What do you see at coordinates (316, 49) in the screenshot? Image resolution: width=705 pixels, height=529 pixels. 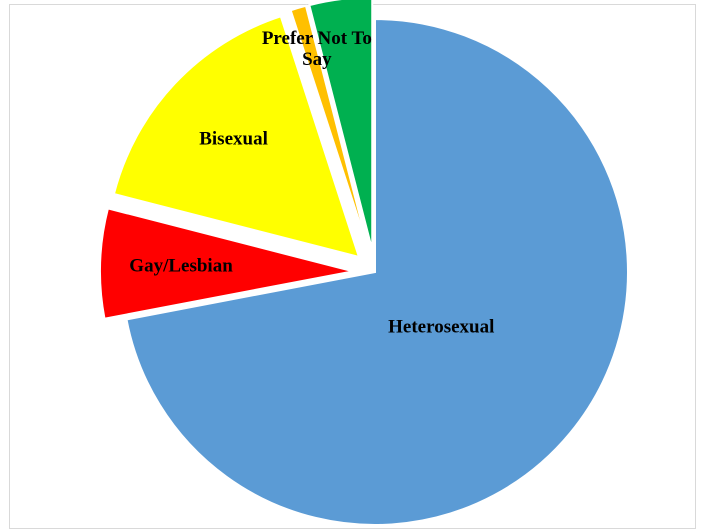 I see `slice-label: Prefer Not To Say` at bounding box center [316, 49].